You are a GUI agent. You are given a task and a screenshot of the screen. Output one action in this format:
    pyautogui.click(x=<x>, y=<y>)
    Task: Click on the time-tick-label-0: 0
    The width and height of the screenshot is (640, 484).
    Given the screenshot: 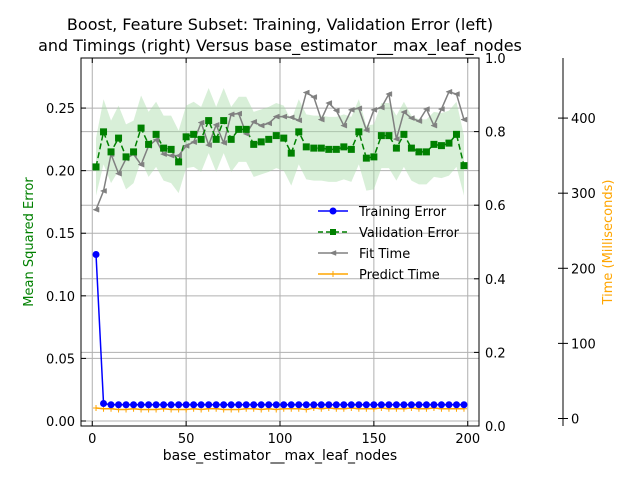 What is the action you would take?
    pyautogui.click(x=575, y=419)
    